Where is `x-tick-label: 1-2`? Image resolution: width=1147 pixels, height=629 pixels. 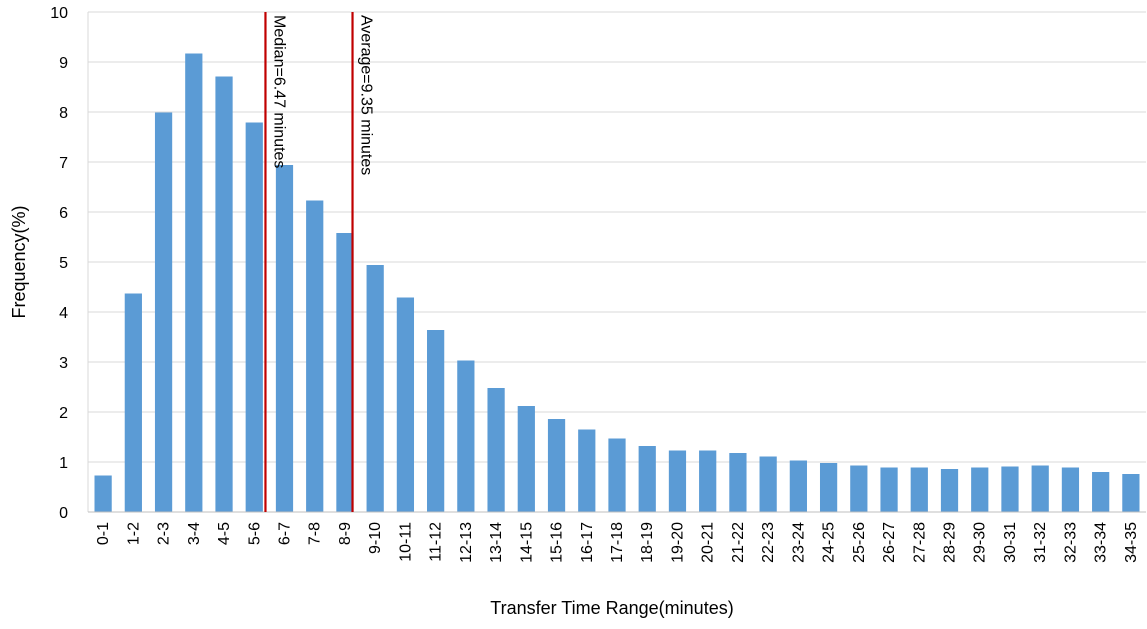
x-tick-label: 1-2 is located at coordinates (133, 533).